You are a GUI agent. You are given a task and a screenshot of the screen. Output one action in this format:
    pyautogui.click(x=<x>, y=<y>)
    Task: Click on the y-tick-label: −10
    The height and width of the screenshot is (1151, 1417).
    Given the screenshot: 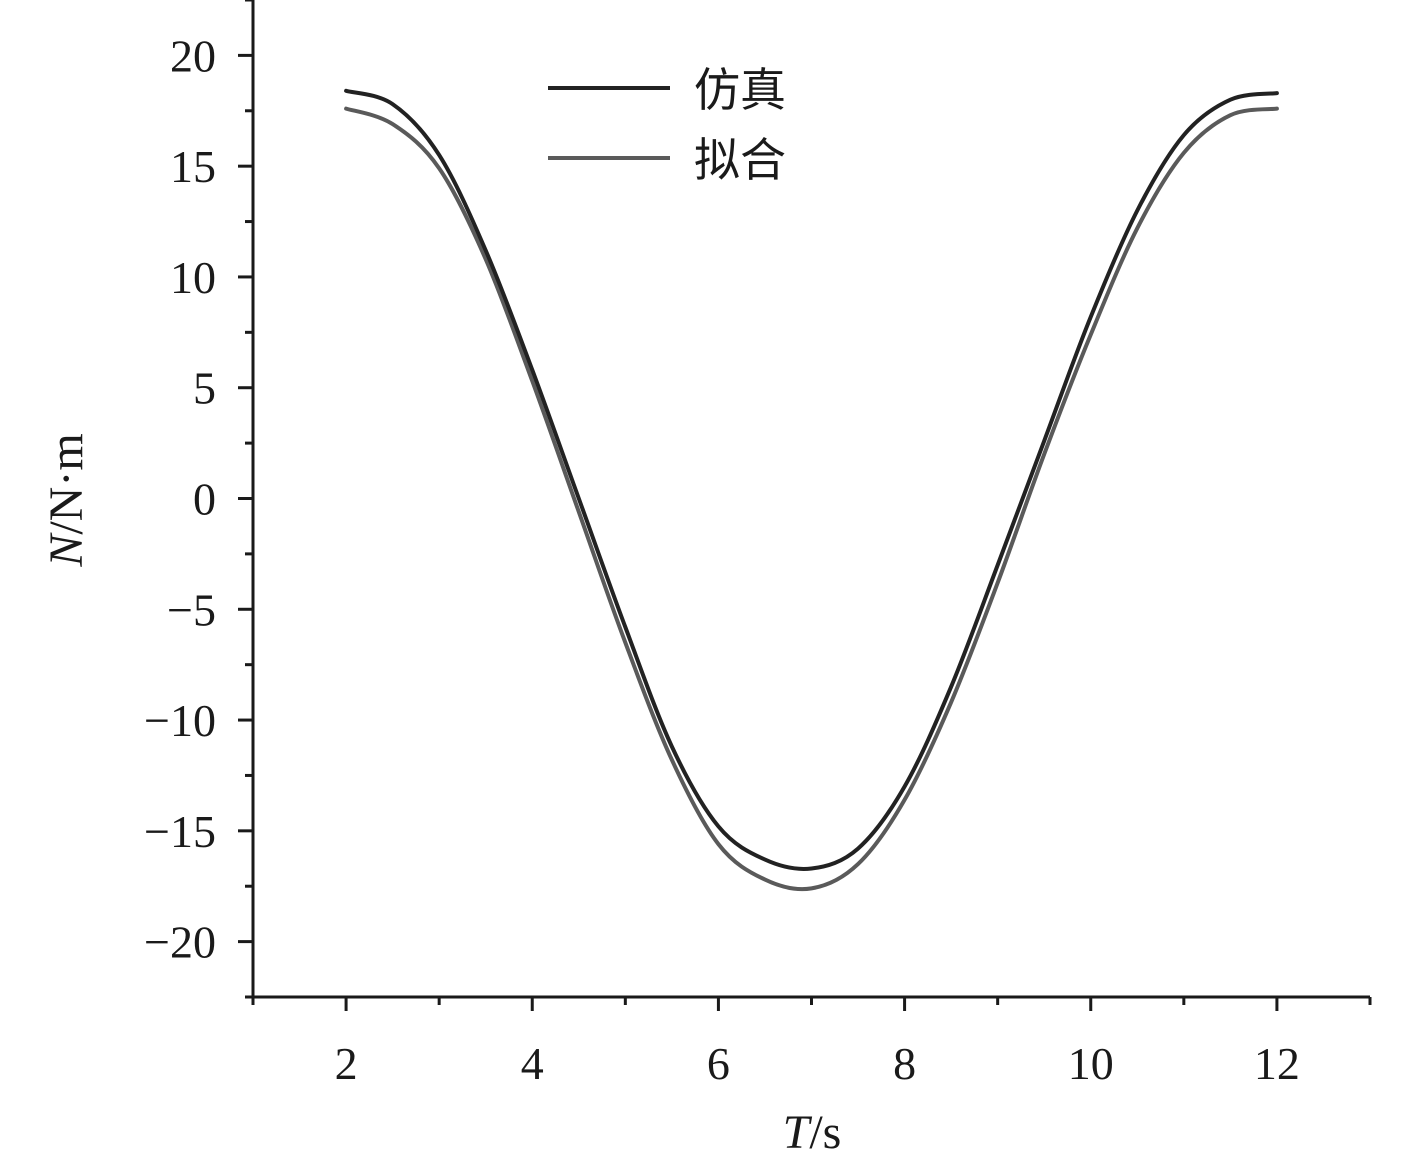 What is the action you would take?
    pyautogui.click(x=180, y=720)
    